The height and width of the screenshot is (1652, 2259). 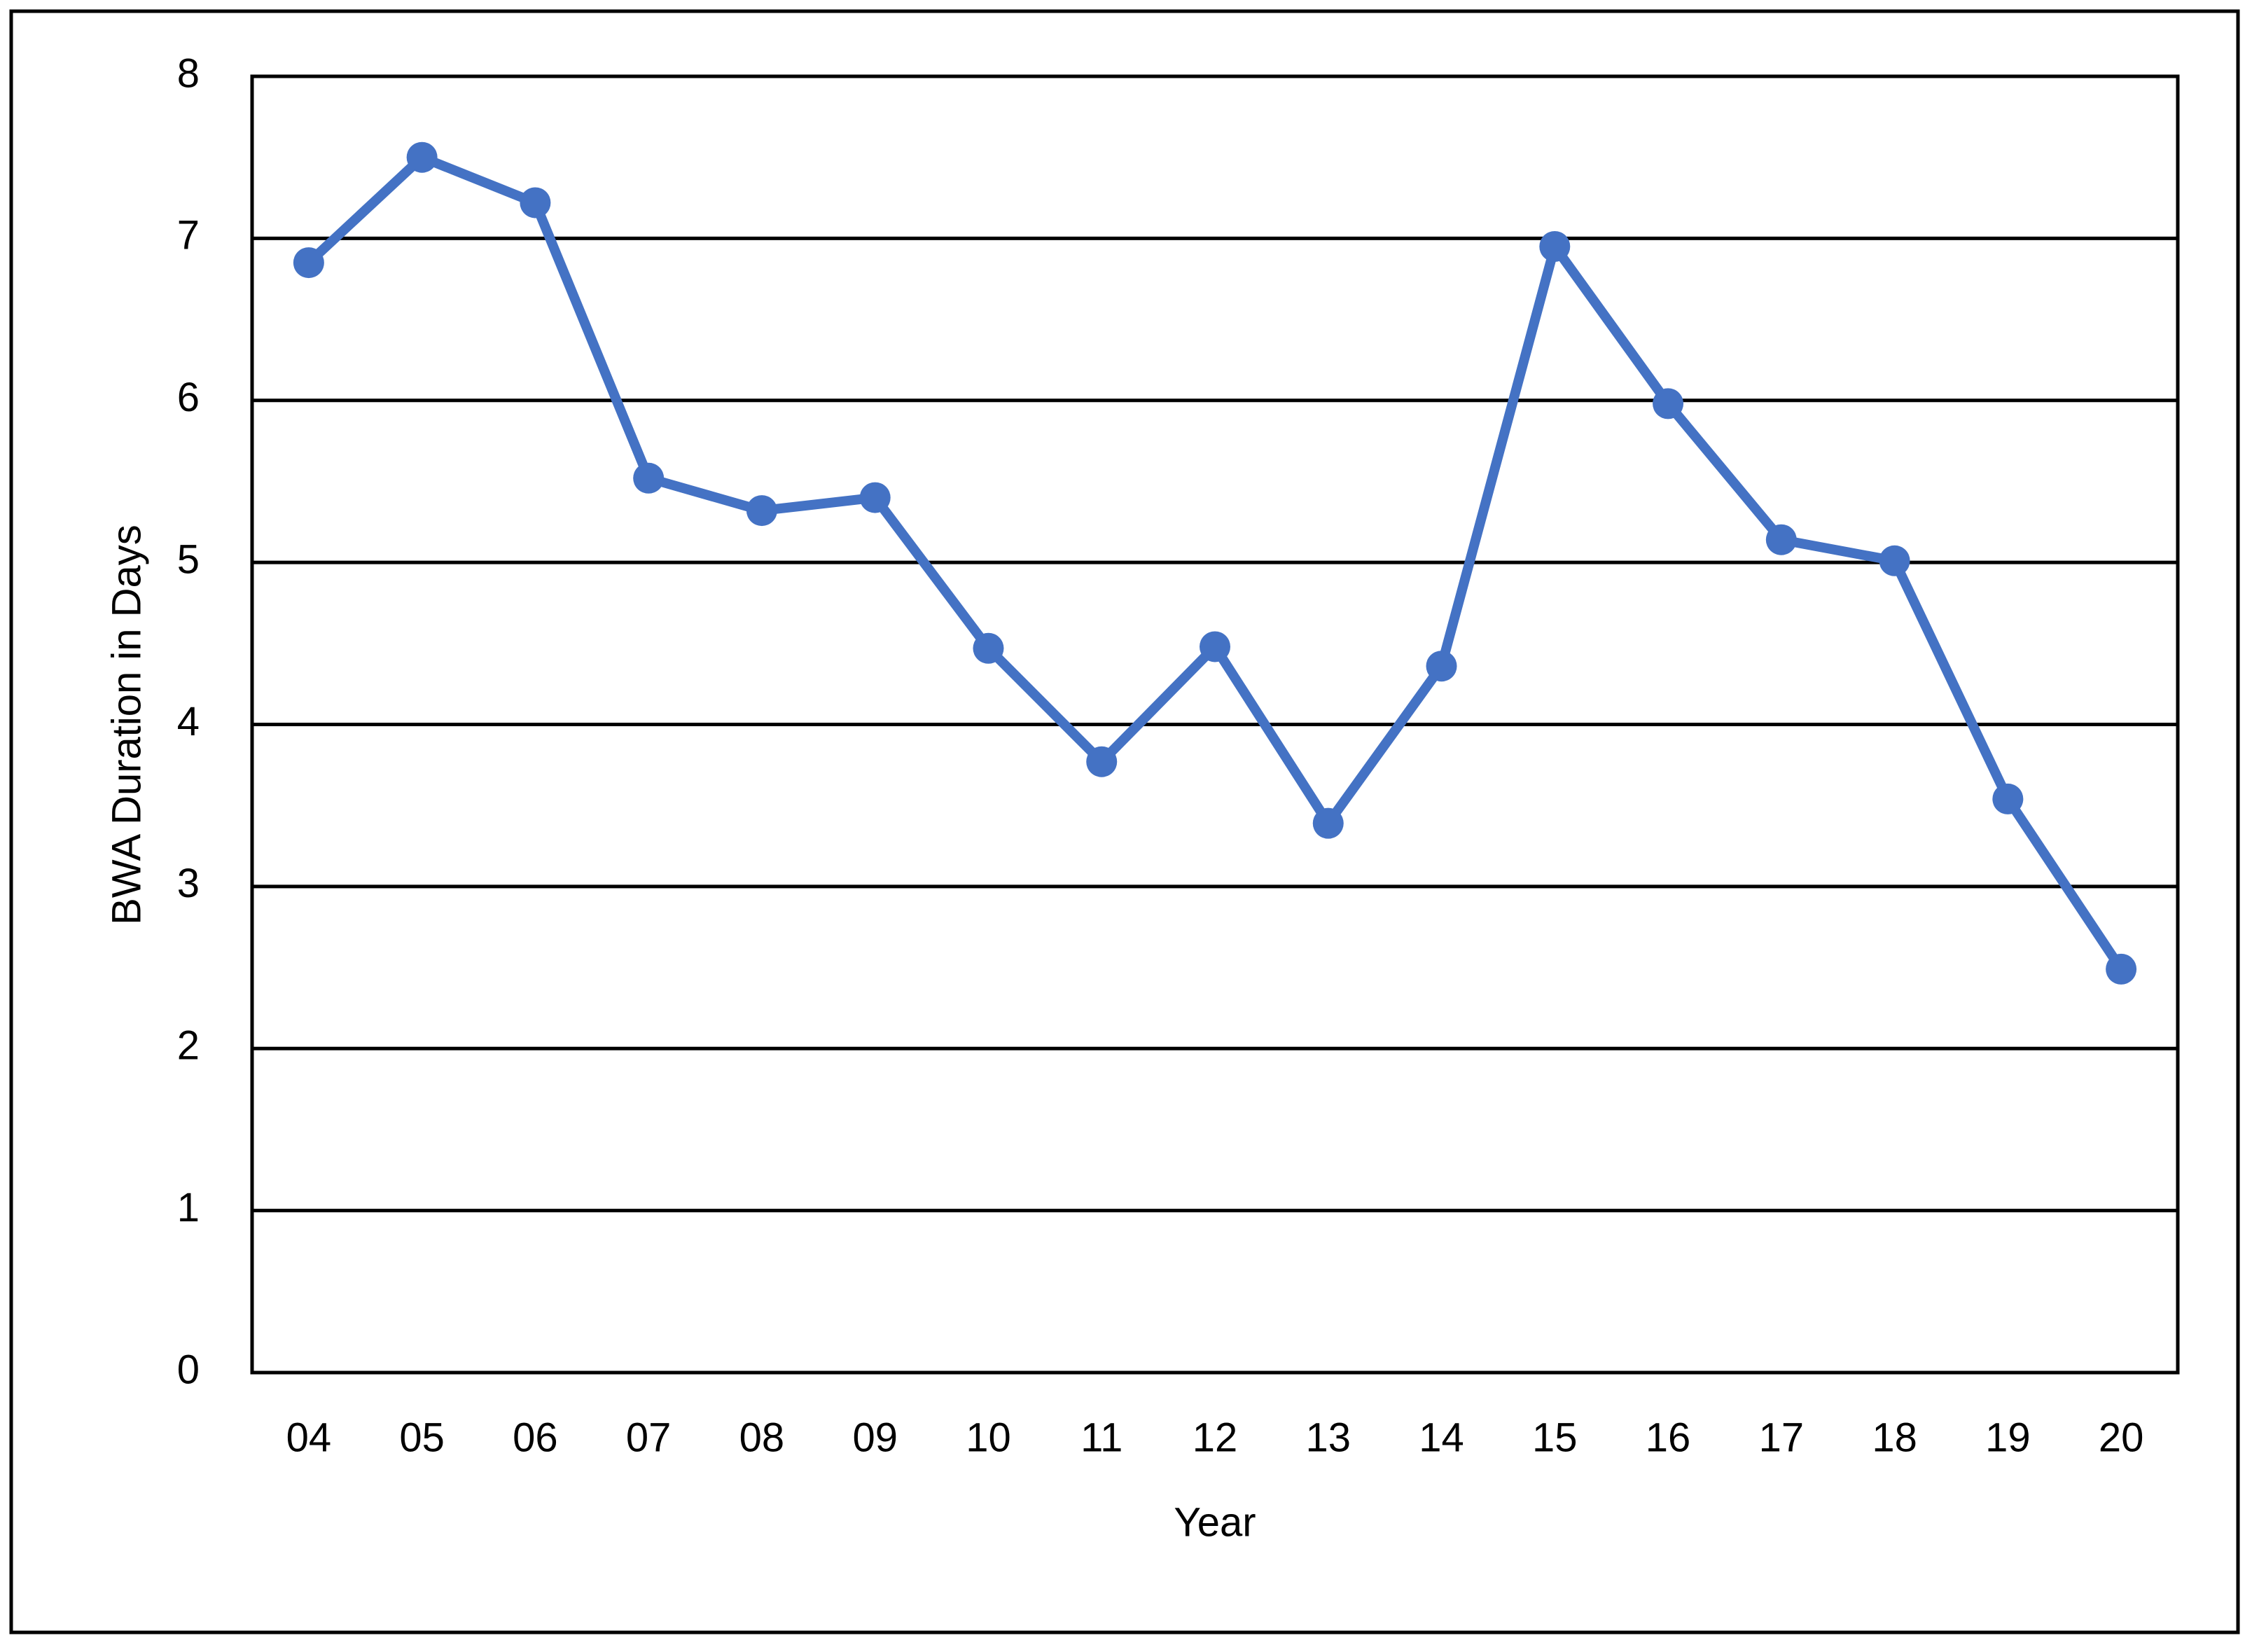 I want to click on y-tick-label: 6, so click(x=188, y=397).